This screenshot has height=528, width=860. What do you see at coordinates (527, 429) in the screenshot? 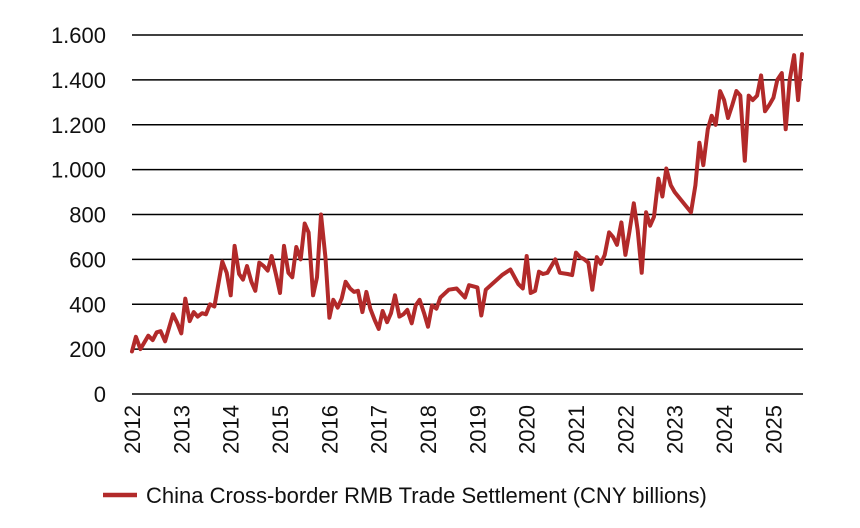
I see `x-tick-label-2020: 2020` at bounding box center [527, 429].